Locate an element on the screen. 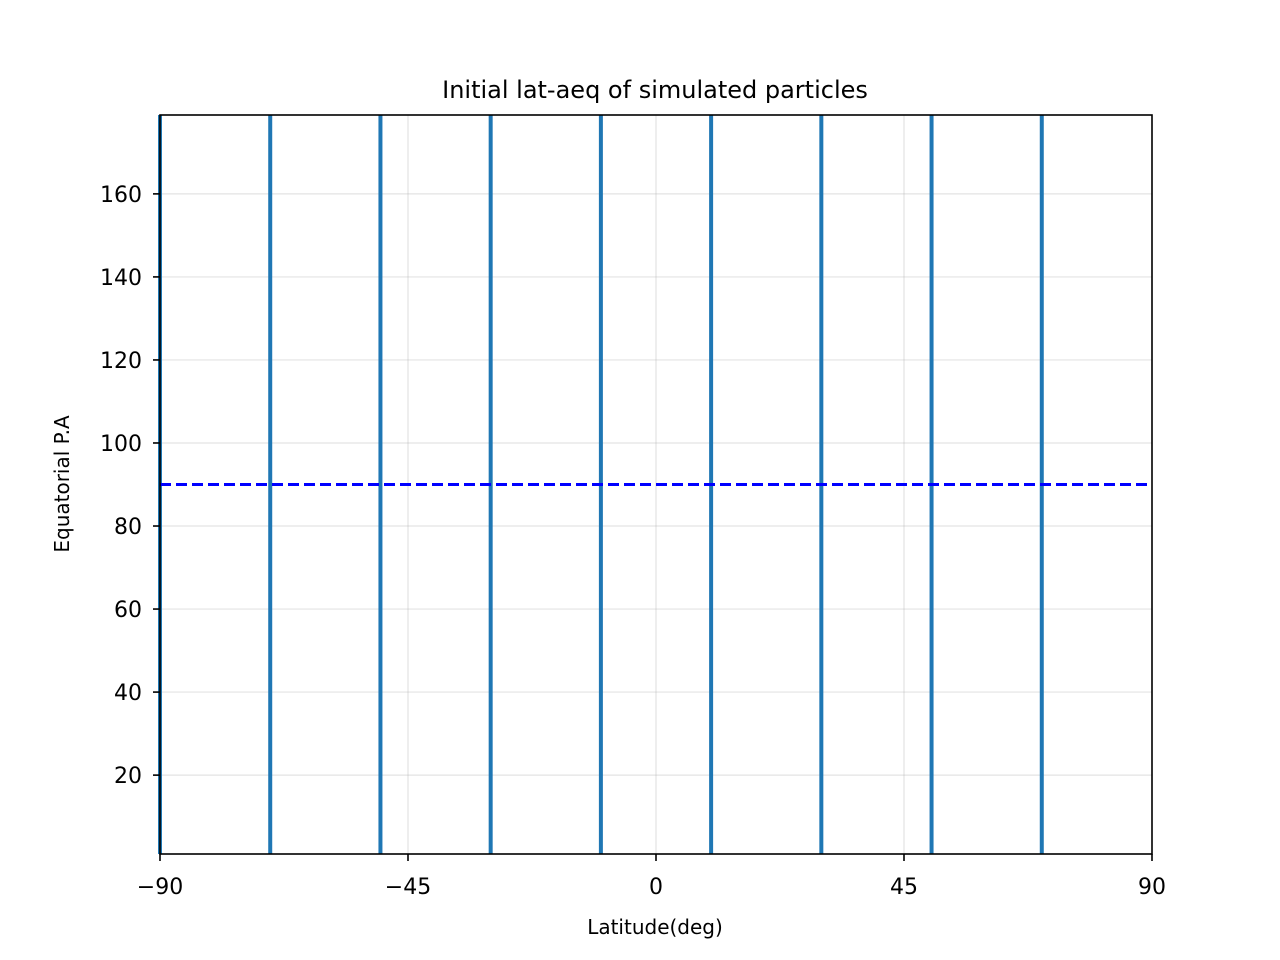 Image resolution: width=1280 pixels, height=960 pixels. chart-title: Initial lat-aeq of simulated particles is located at coordinates (655, 90).